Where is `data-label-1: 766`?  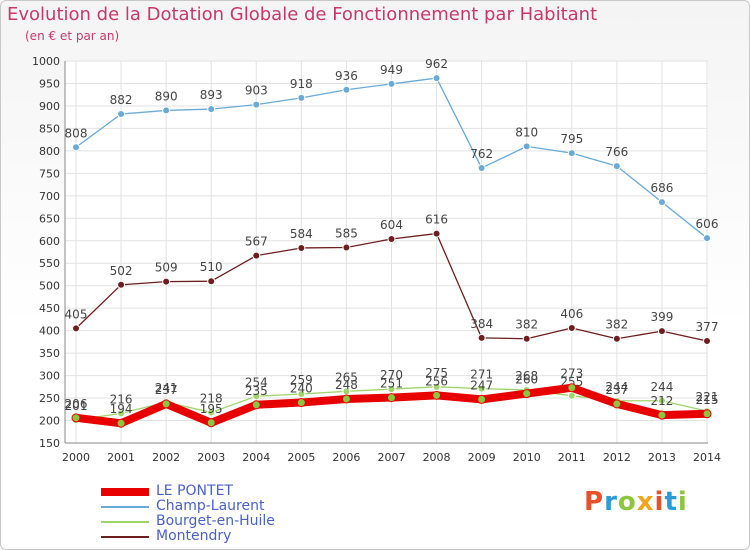
data-label-1: 766 is located at coordinates (616, 152).